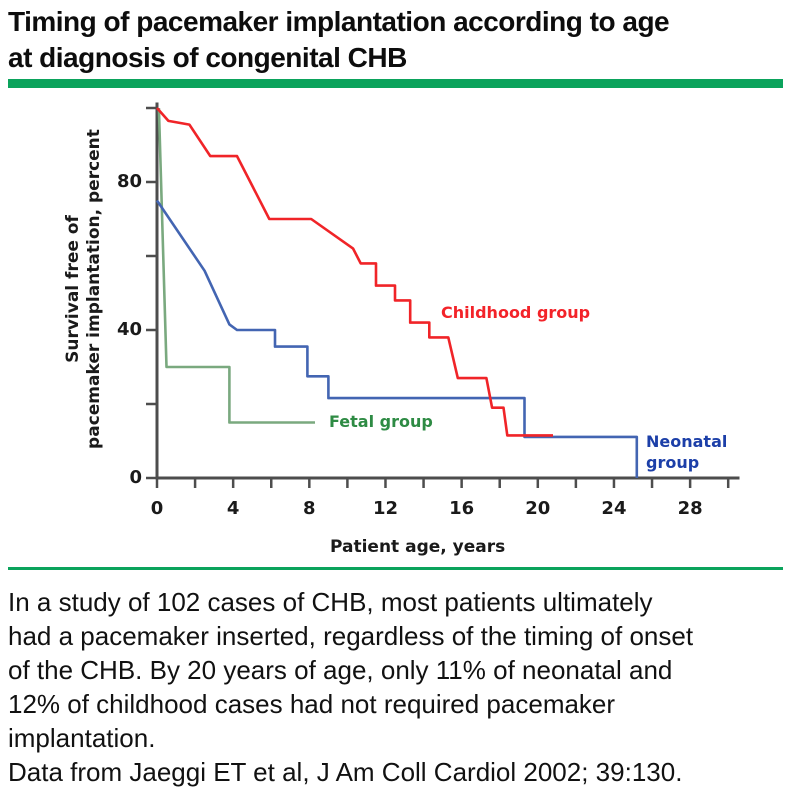 This screenshot has width=789, height=800. Describe the element at coordinates (129, 329) in the screenshot. I see `y-tick-label: 40` at that location.